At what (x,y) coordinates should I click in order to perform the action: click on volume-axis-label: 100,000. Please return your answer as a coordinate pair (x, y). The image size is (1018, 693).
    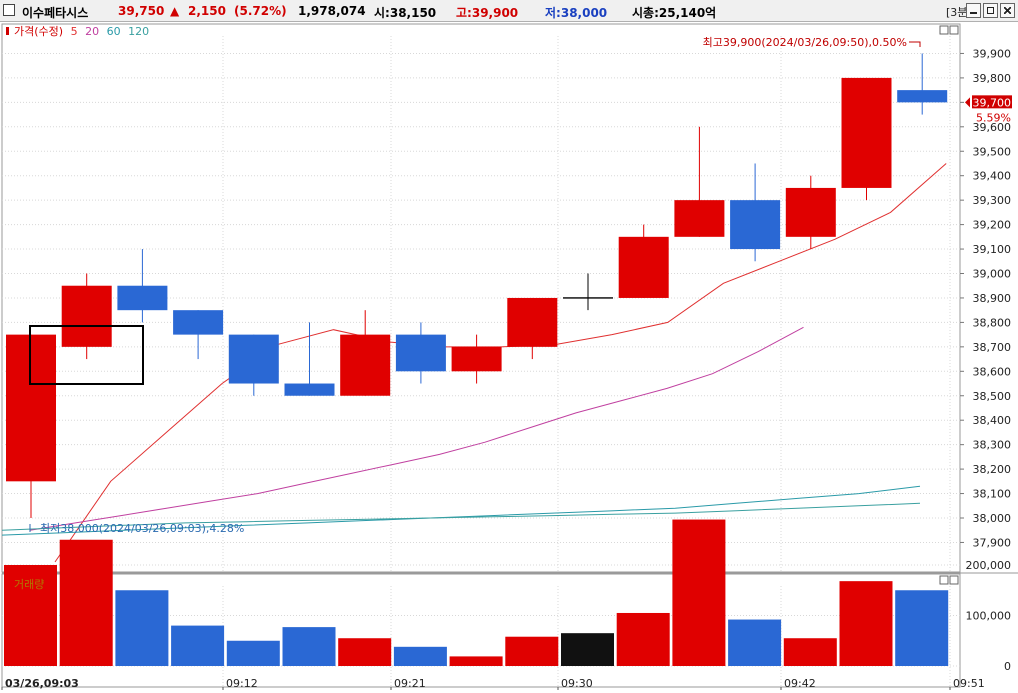
    Looking at the image, I should click on (989, 616).